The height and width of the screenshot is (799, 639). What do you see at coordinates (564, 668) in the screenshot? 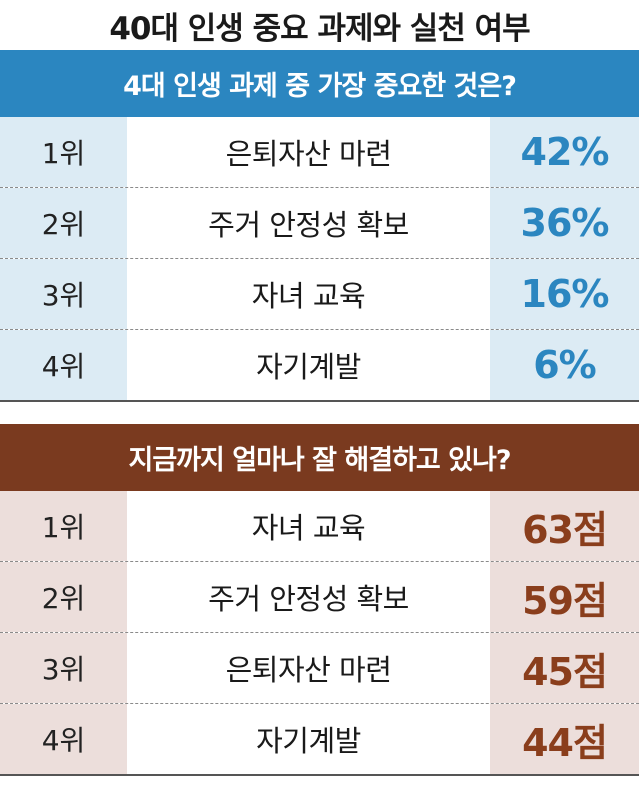
I see `value-cell: 45점` at bounding box center [564, 668].